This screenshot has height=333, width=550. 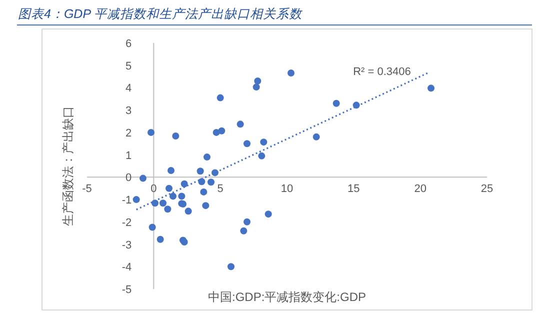 What do you see at coordinates (161, 14) in the screenshot?
I see `chart-title: 图表4：GDP 平减指数和生产法产出缺口相关系数` at bounding box center [161, 14].